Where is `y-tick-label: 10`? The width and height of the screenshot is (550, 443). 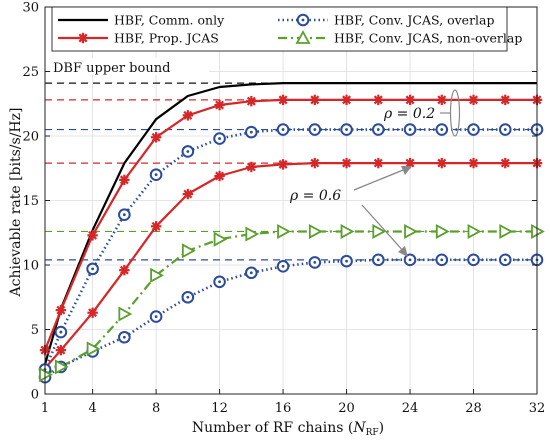 y-tick-label: 10 is located at coordinates (30, 266).